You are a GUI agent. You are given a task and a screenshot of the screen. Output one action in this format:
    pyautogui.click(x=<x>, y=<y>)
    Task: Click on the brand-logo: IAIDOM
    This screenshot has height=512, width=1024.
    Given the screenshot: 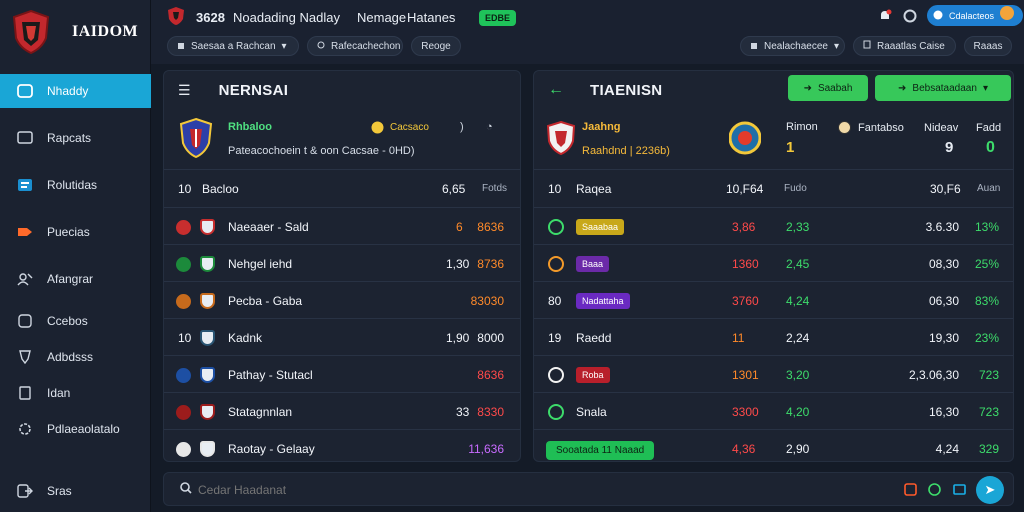 What is the action you would take?
    pyautogui.click(x=75, y=32)
    